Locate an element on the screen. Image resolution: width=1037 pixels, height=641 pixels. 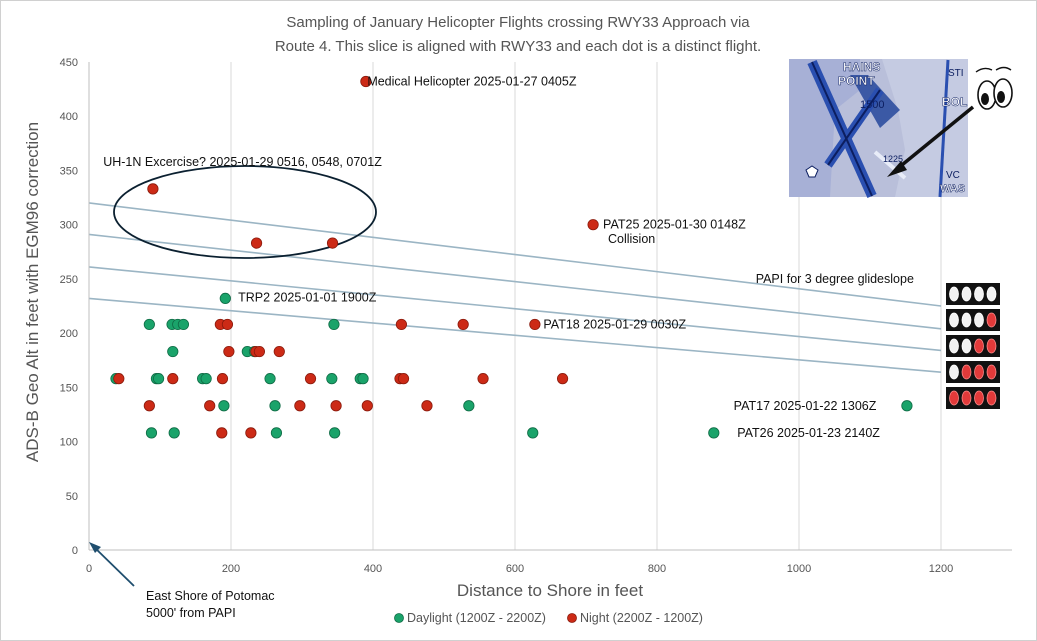
annotation-label: PAT26 2025-01-23 2140Z is located at coordinates (808, 433).